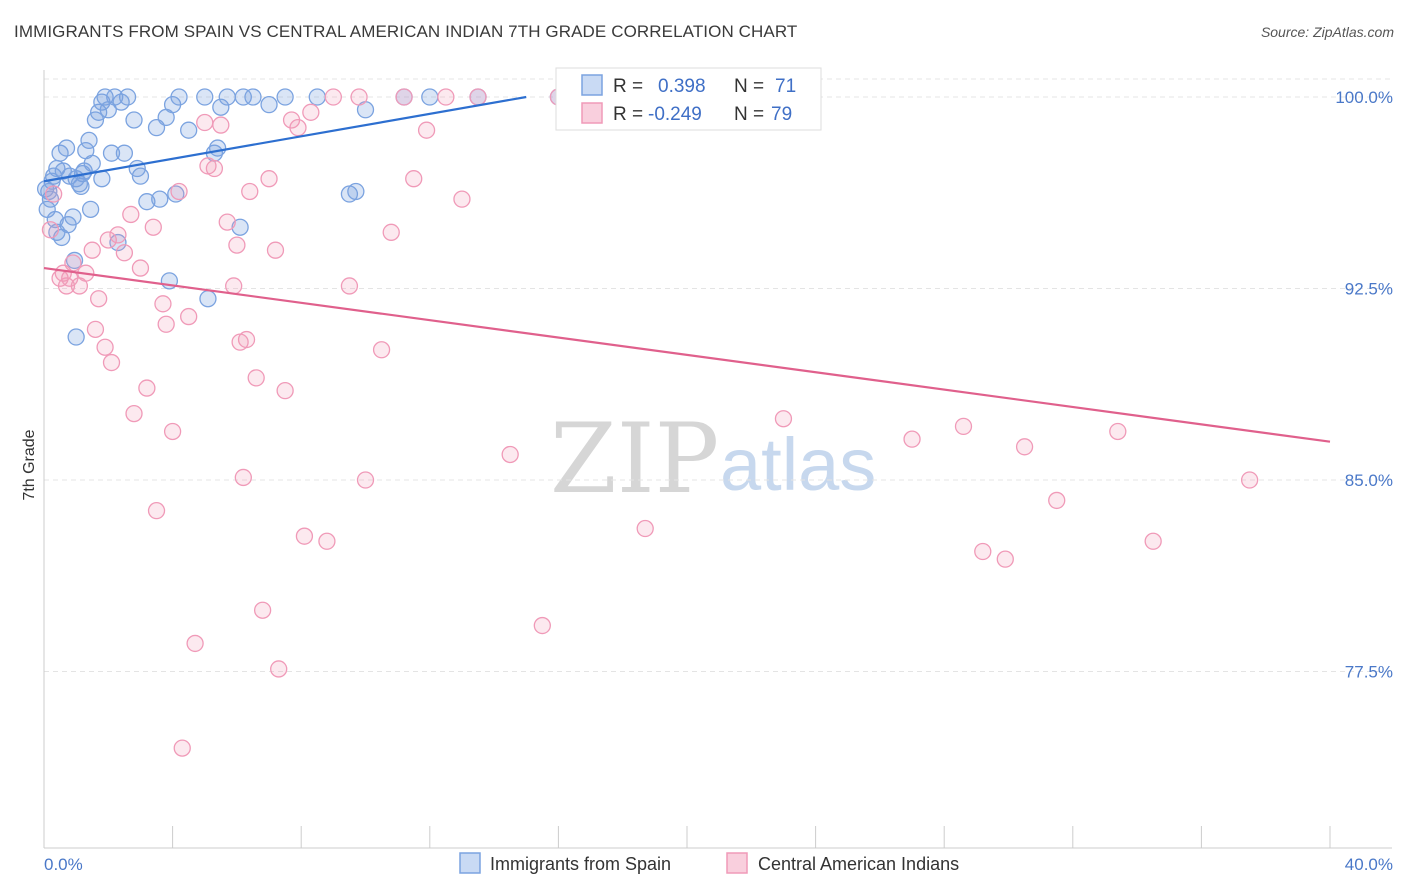 The width and height of the screenshot is (1406, 892). I want to click on legend-n-label-spain: N =, so click(749, 86).